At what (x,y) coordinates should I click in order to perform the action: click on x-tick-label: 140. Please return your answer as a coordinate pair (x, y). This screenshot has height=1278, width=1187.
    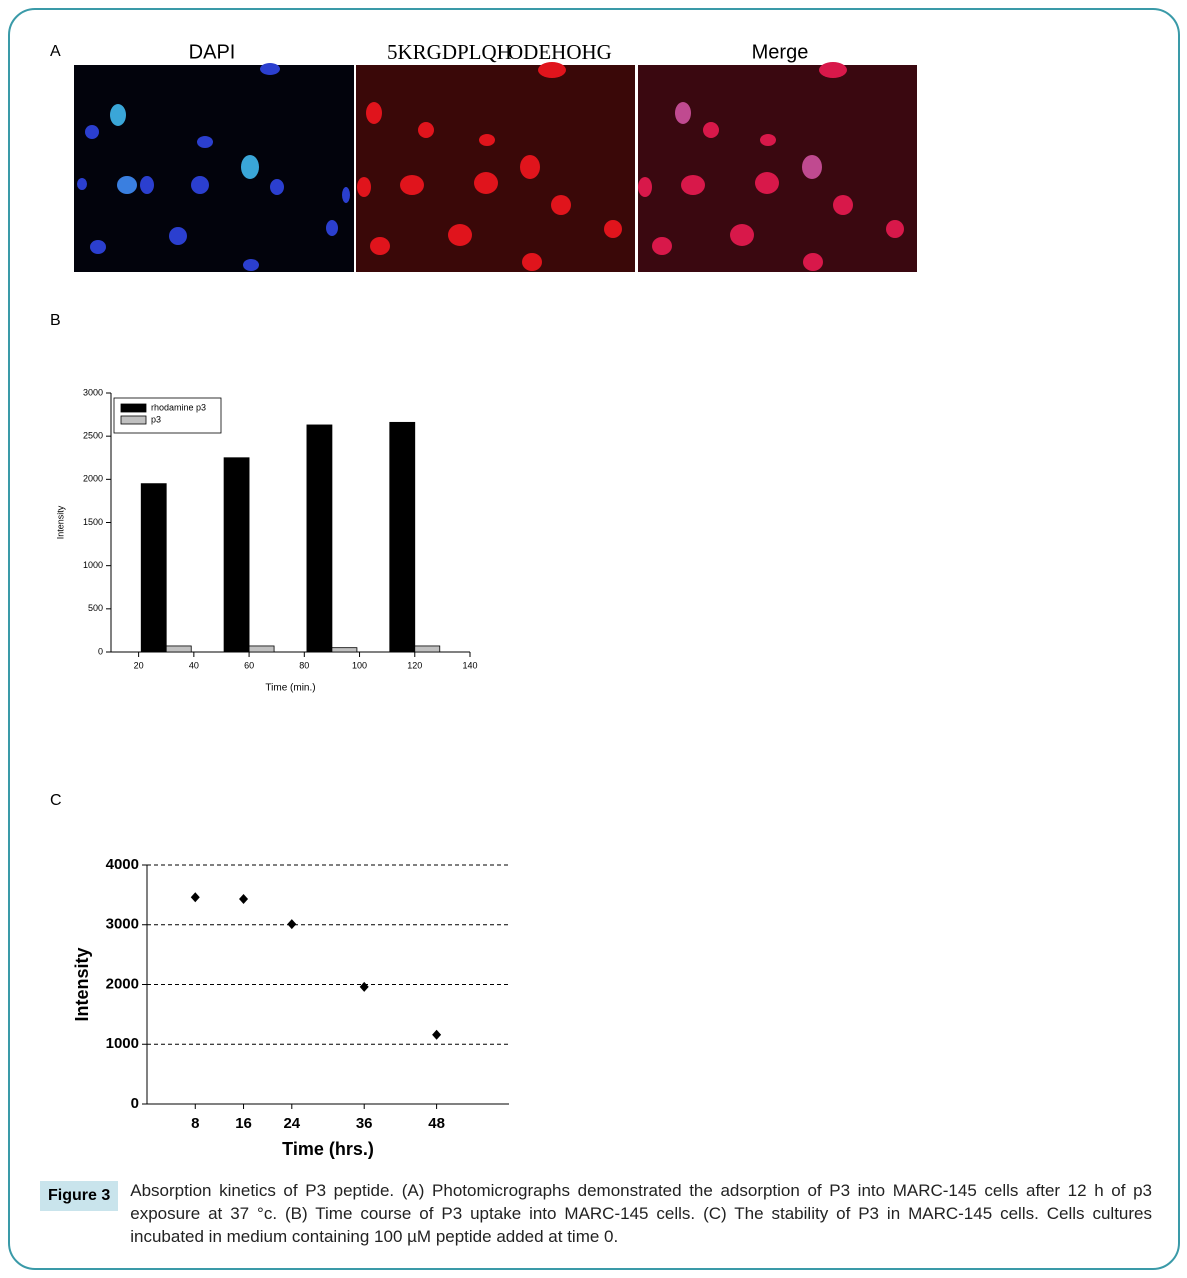
    Looking at the image, I should click on (469, 665).